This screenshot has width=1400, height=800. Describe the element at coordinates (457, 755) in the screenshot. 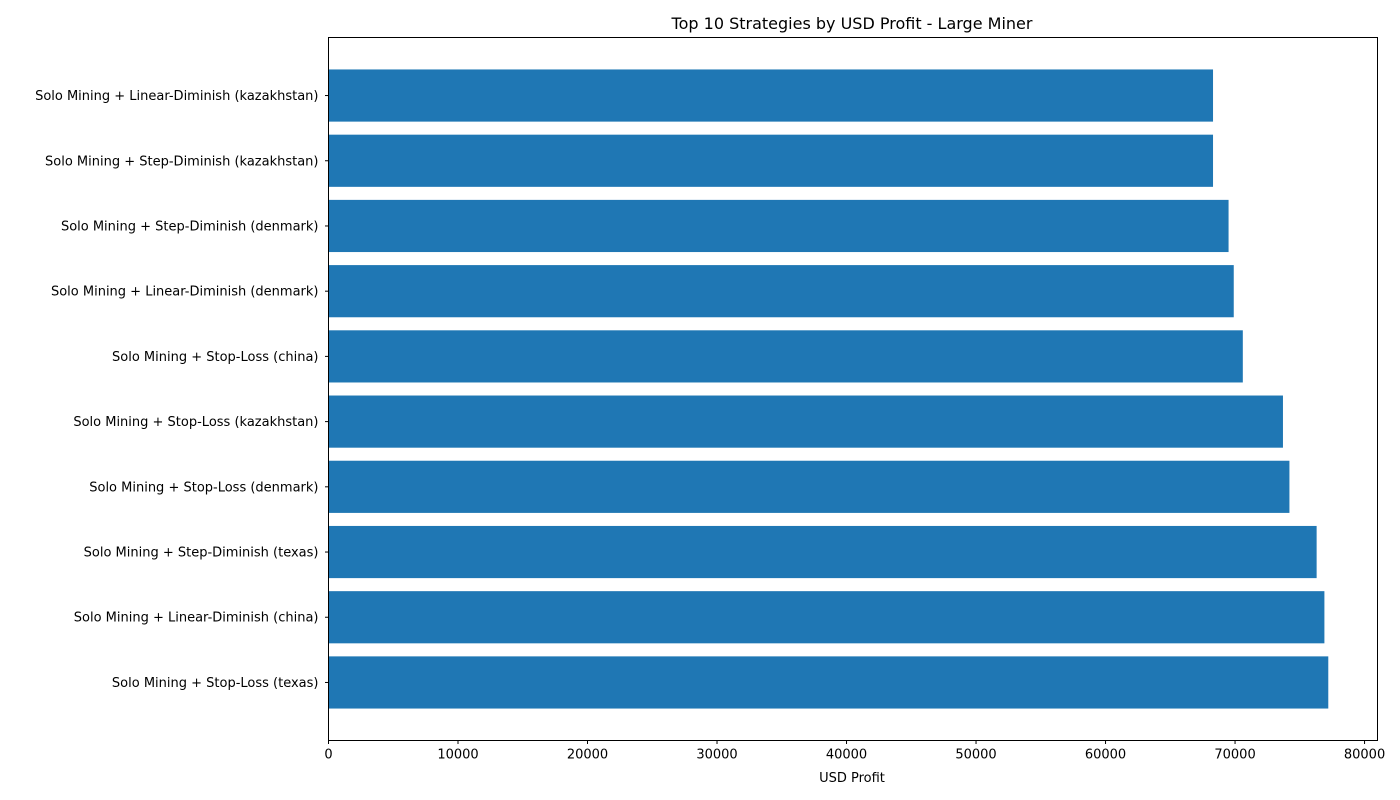

I see `x-tick-label: 10000` at that location.